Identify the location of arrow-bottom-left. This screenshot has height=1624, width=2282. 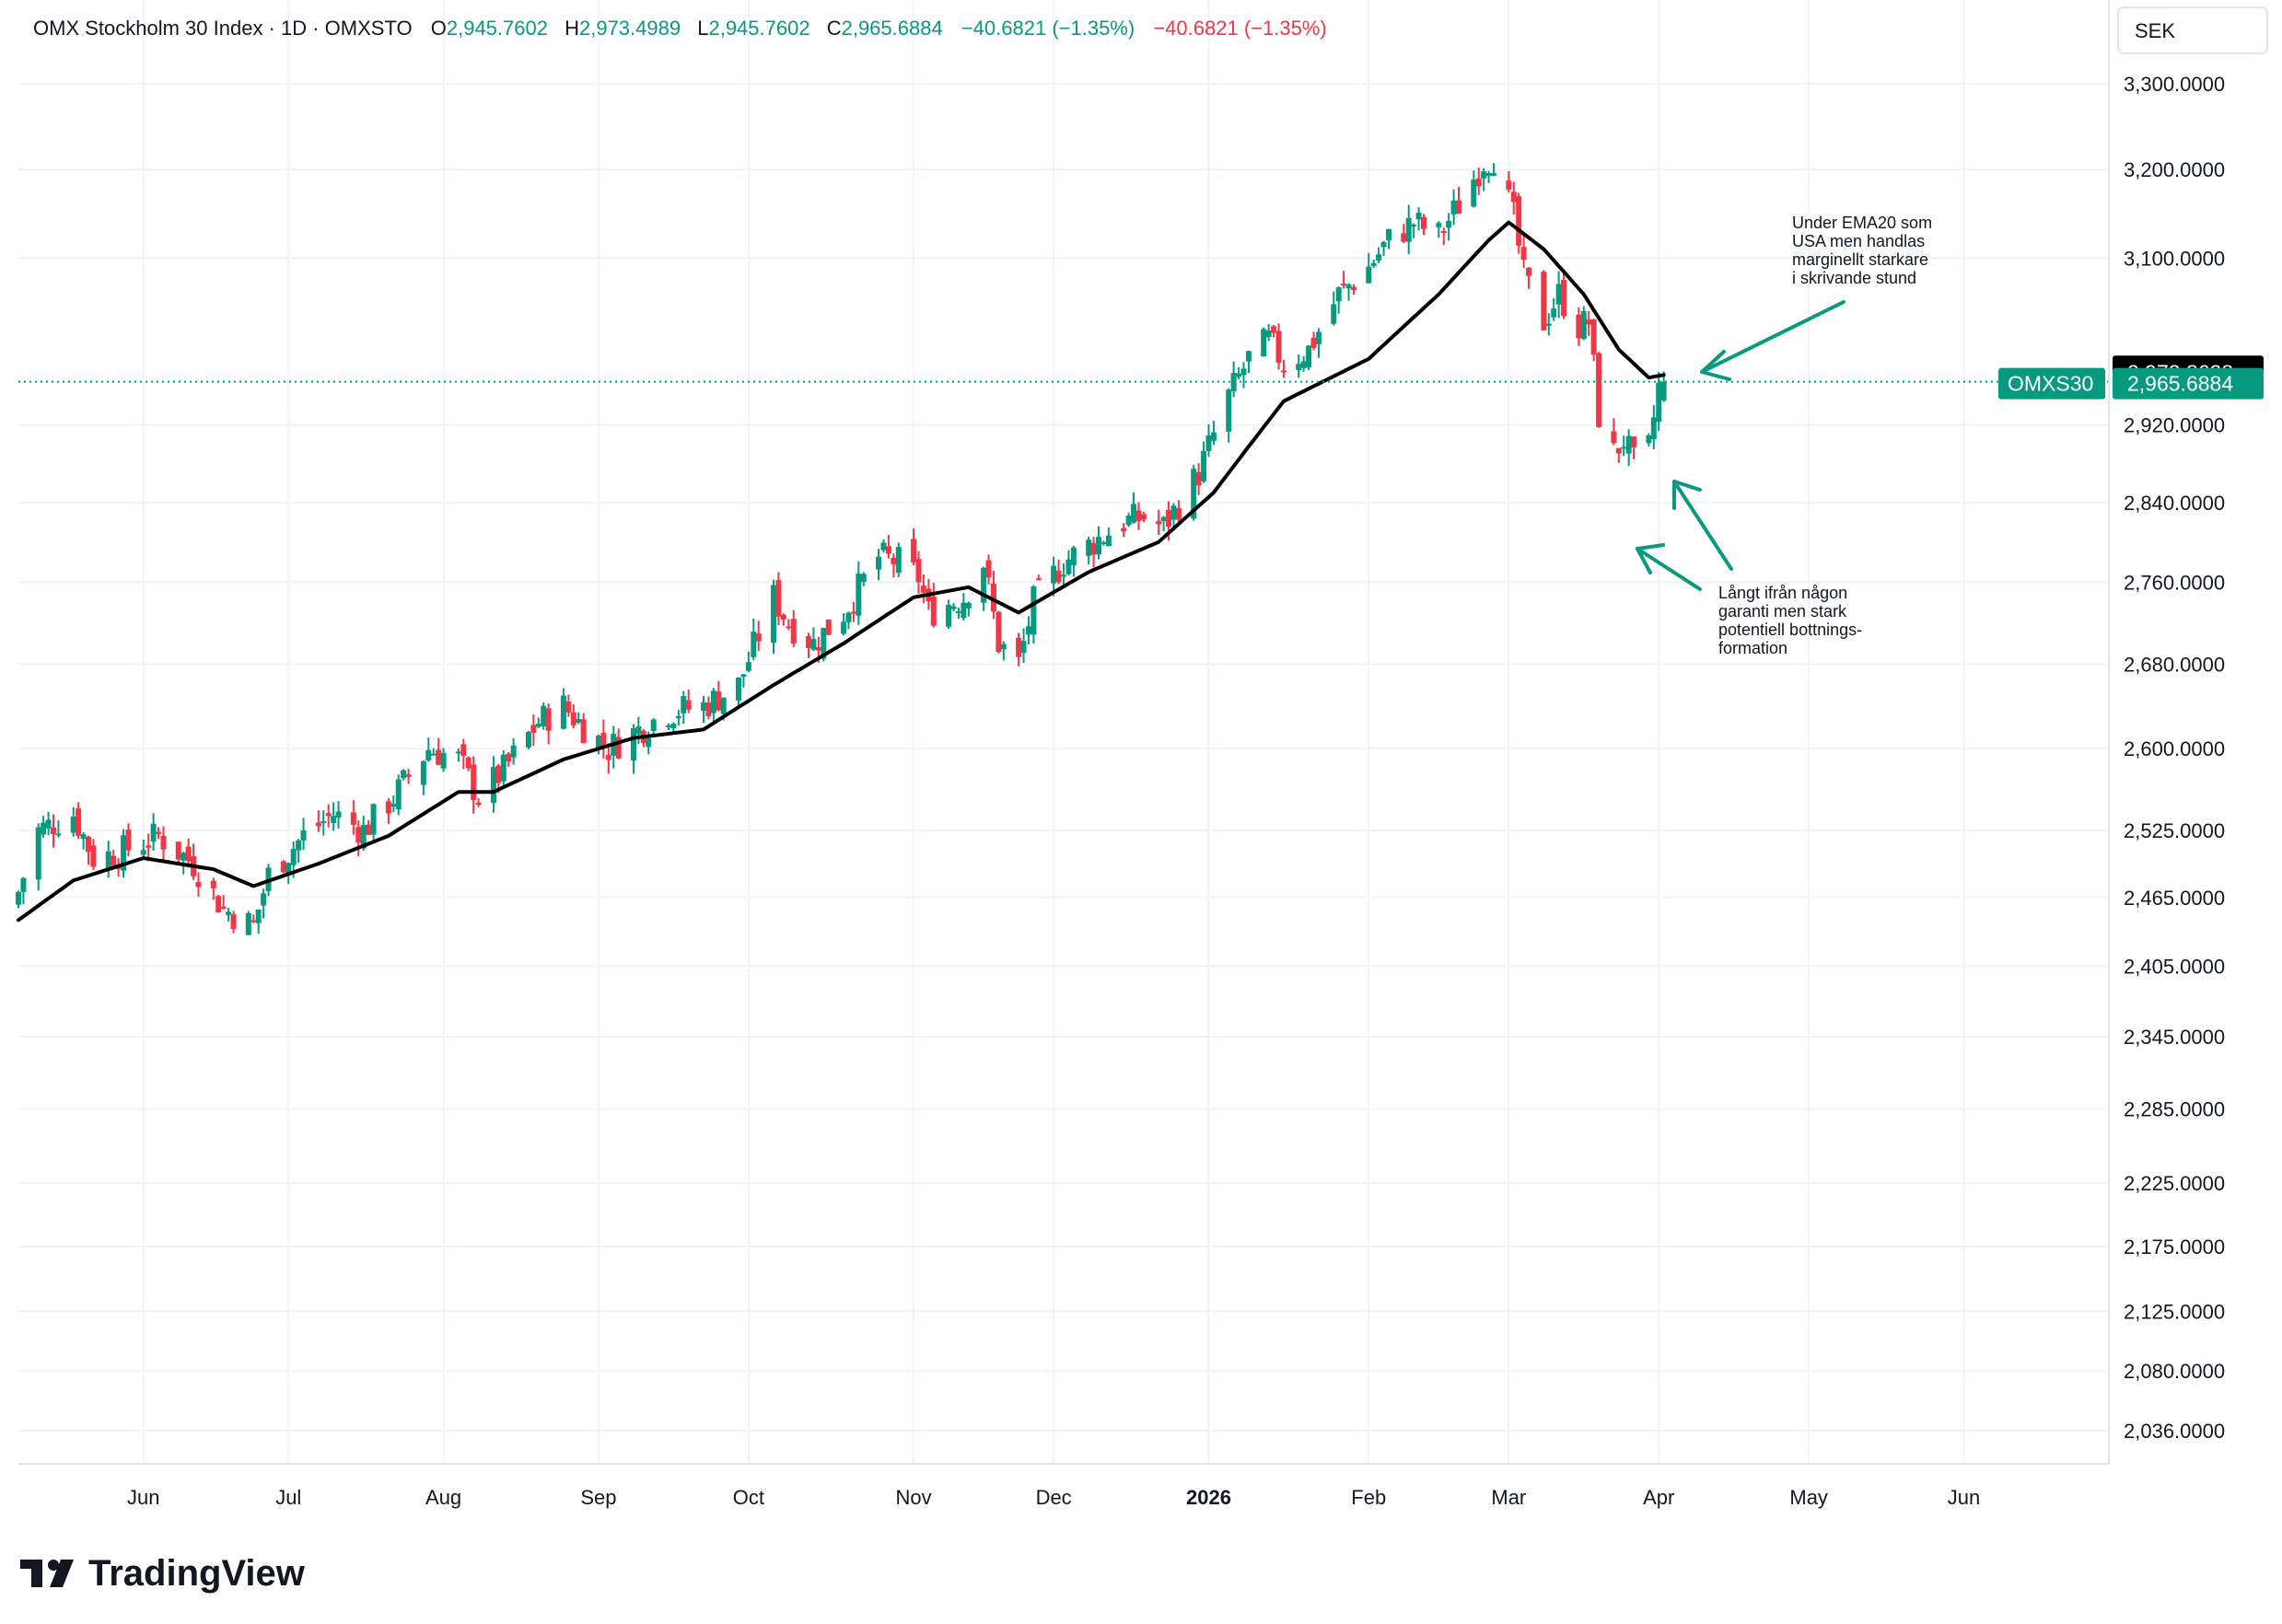
(1669, 567).